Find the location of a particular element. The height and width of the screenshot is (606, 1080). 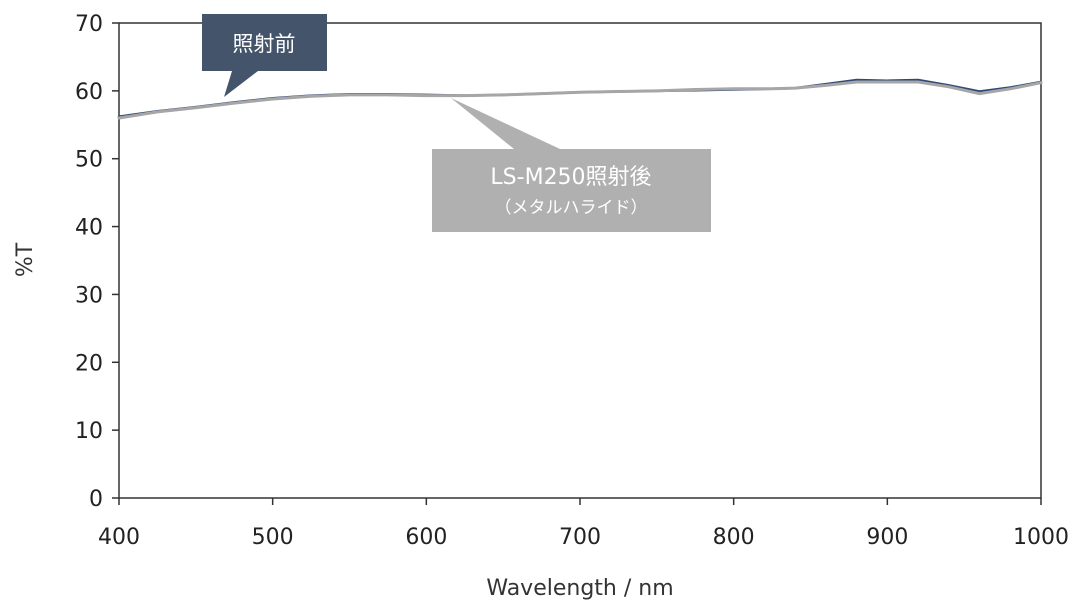

x-axis-ticks: 400 500 600 700 800 900 1000 is located at coordinates (583, 524).